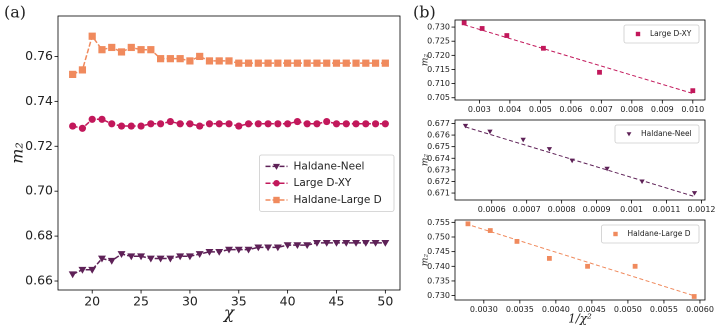 The height and width of the screenshot is (328, 716). What do you see at coordinates (520, 309) in the screenshot?
I see `x-tick-label: 0.0035` at bounding box center [520, 309].